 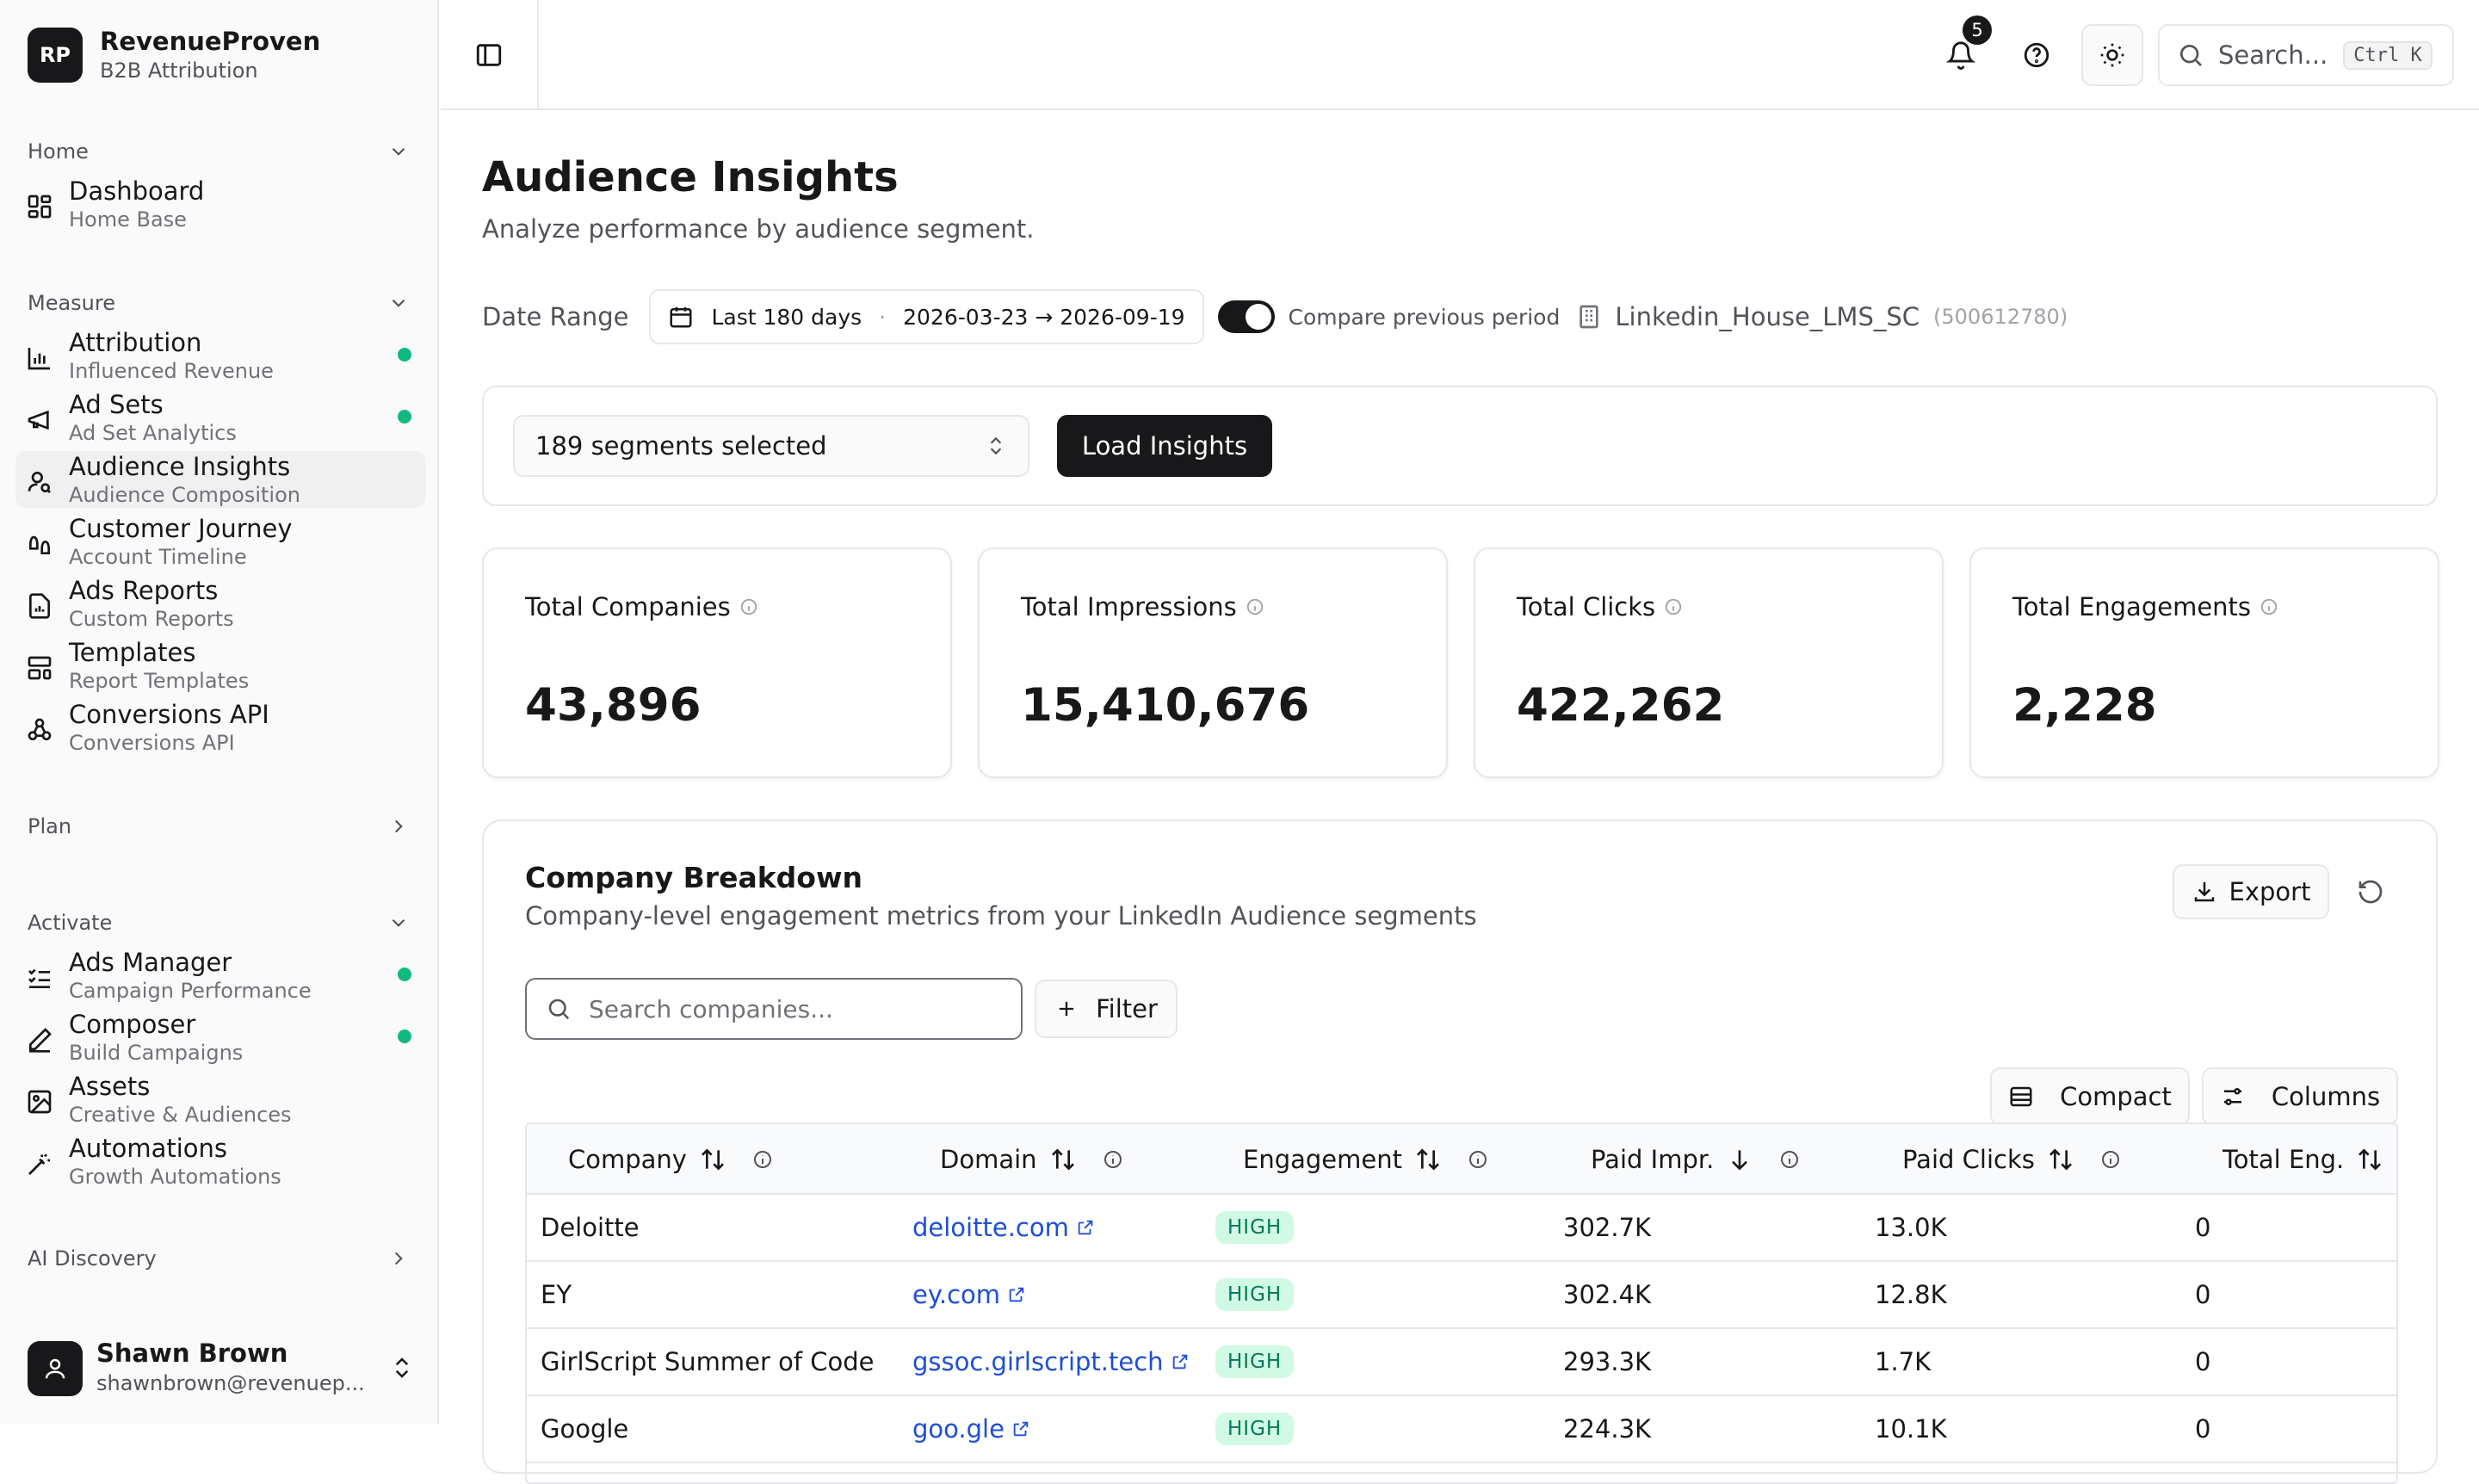 I want to click on columns-button: Columns, so click(x=2300, y=1096).